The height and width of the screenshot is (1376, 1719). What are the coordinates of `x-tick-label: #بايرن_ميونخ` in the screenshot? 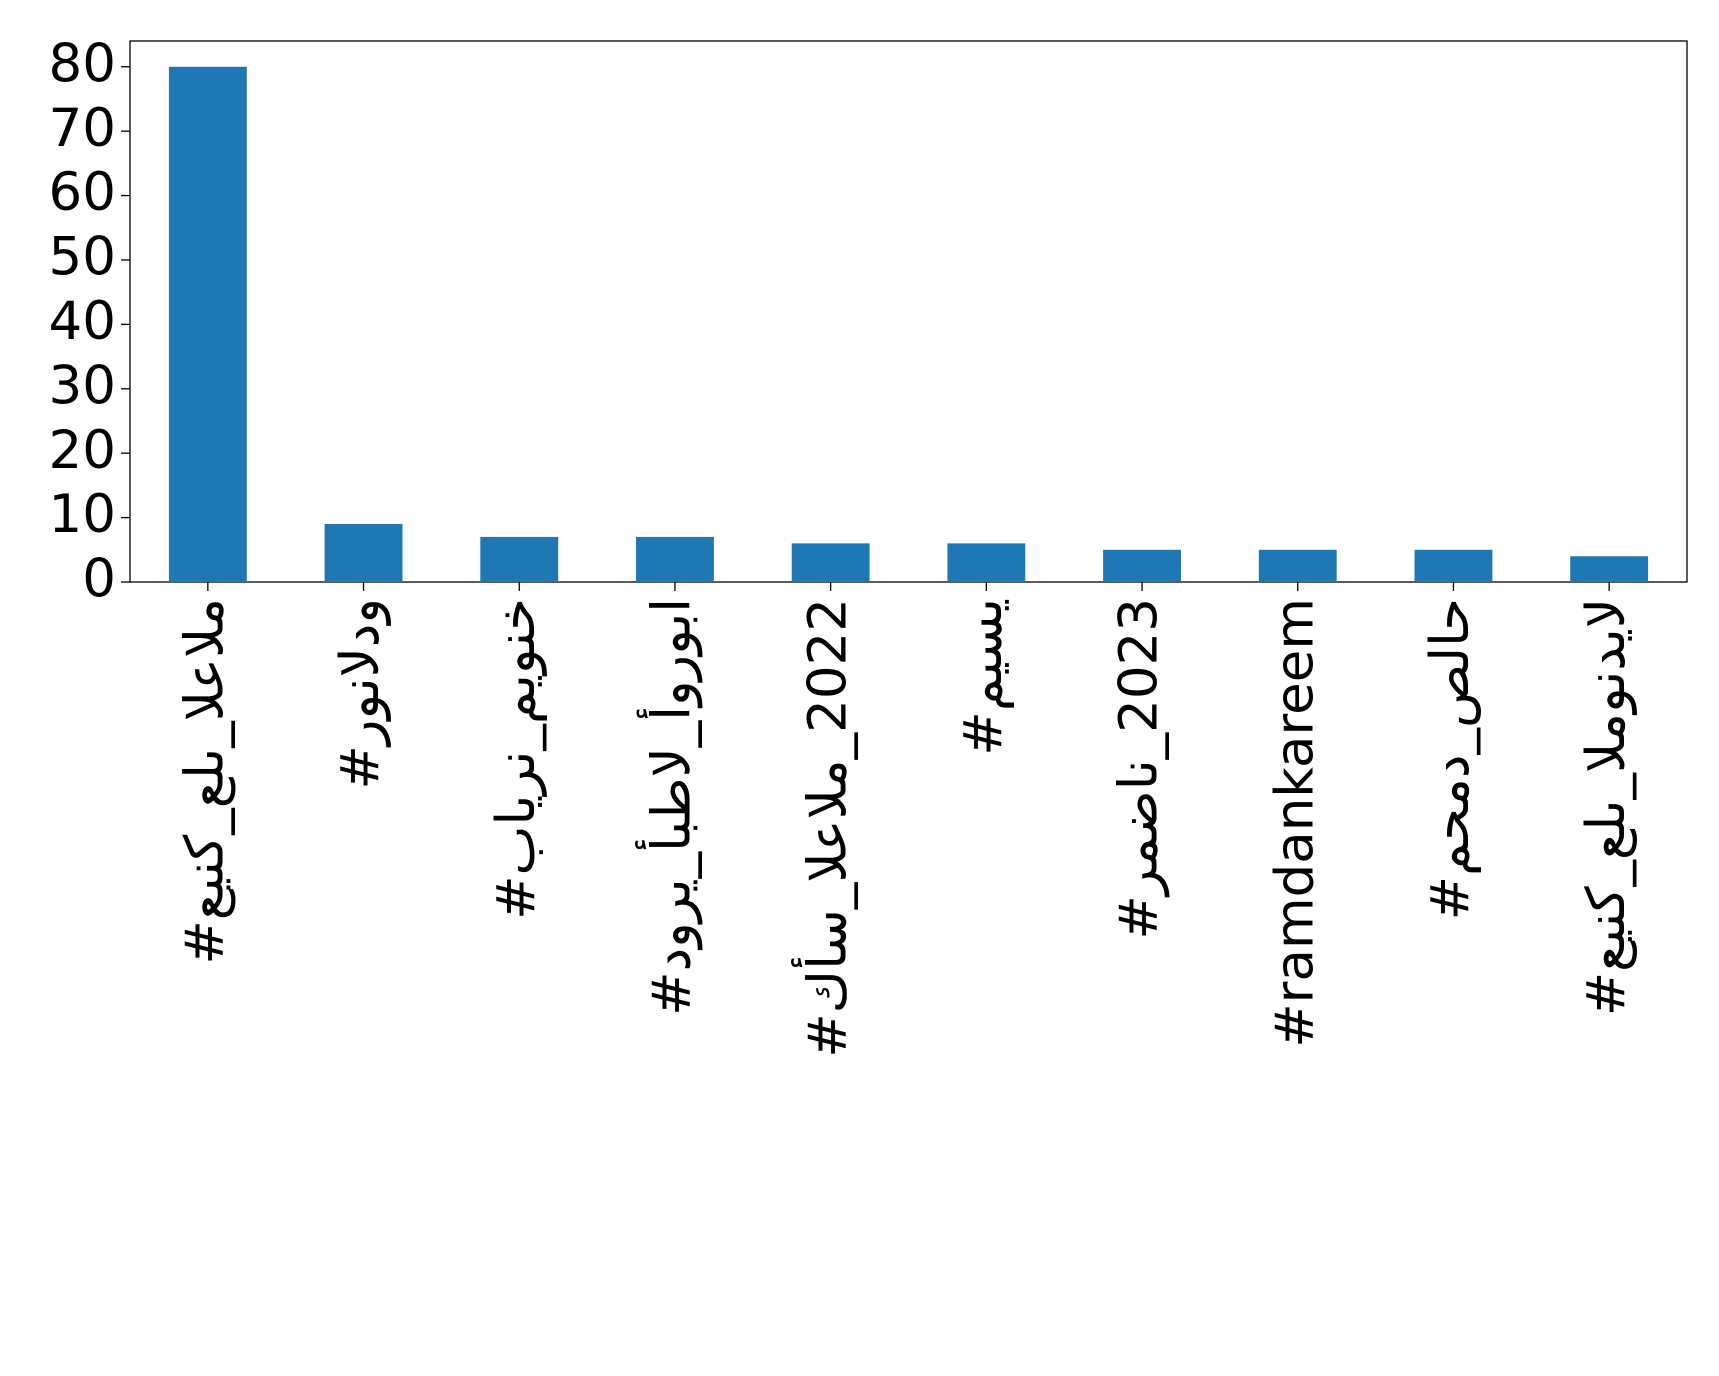 It's located at (516, 759).